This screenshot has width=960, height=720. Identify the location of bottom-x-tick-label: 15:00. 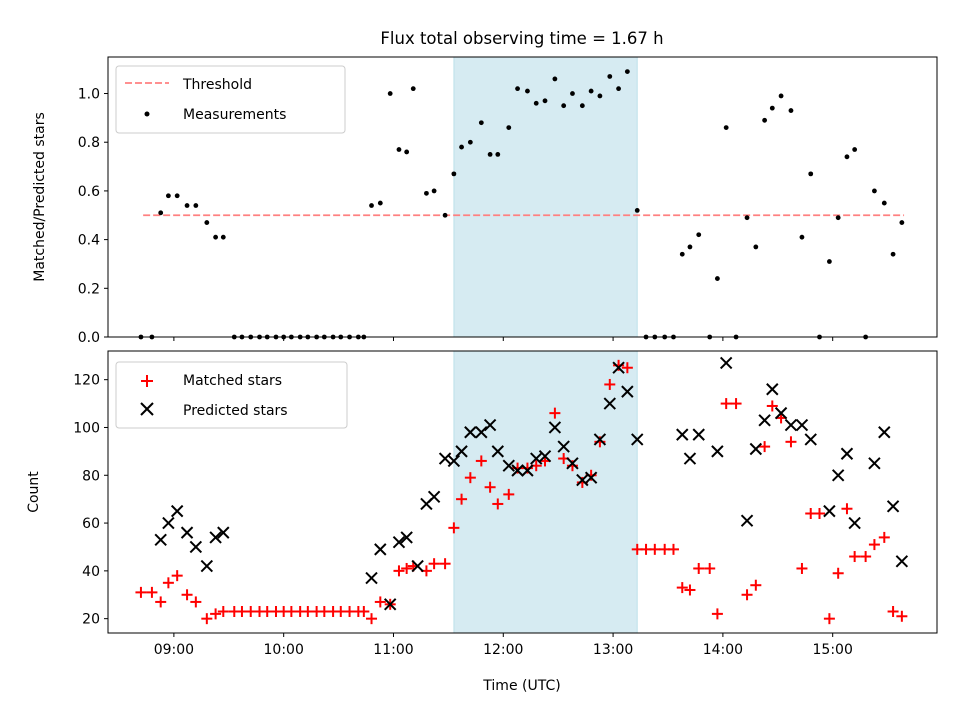
(833, 650).